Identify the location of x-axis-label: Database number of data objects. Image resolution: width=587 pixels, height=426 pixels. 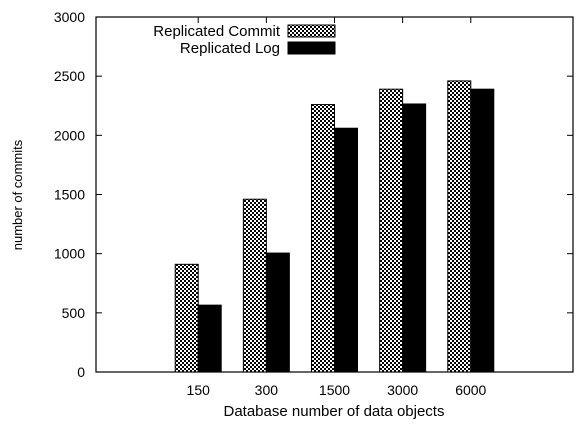
(334, 411).